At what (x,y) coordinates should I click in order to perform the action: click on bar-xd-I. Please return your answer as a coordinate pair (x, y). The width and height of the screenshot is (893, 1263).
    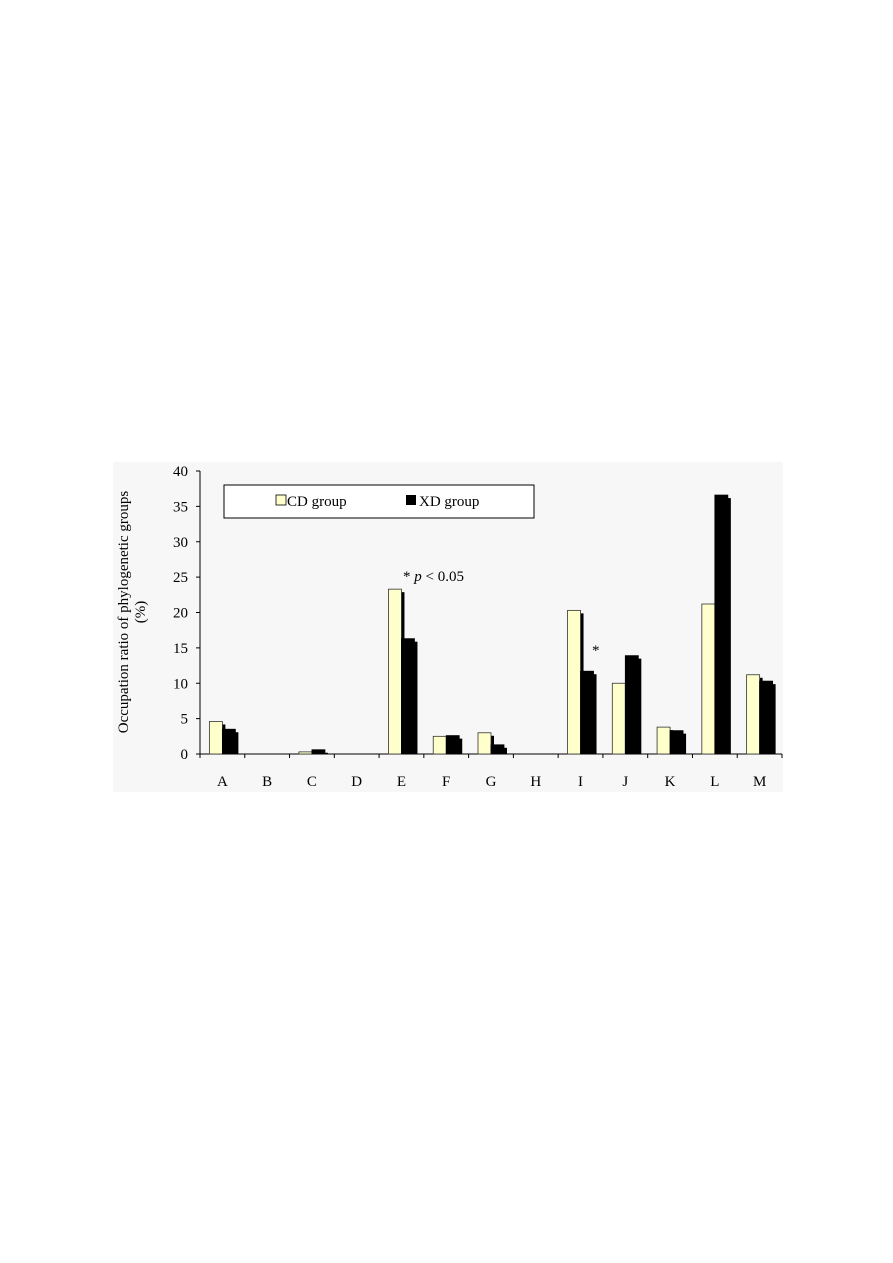
    Looking at the image, I should click on (587, 712).